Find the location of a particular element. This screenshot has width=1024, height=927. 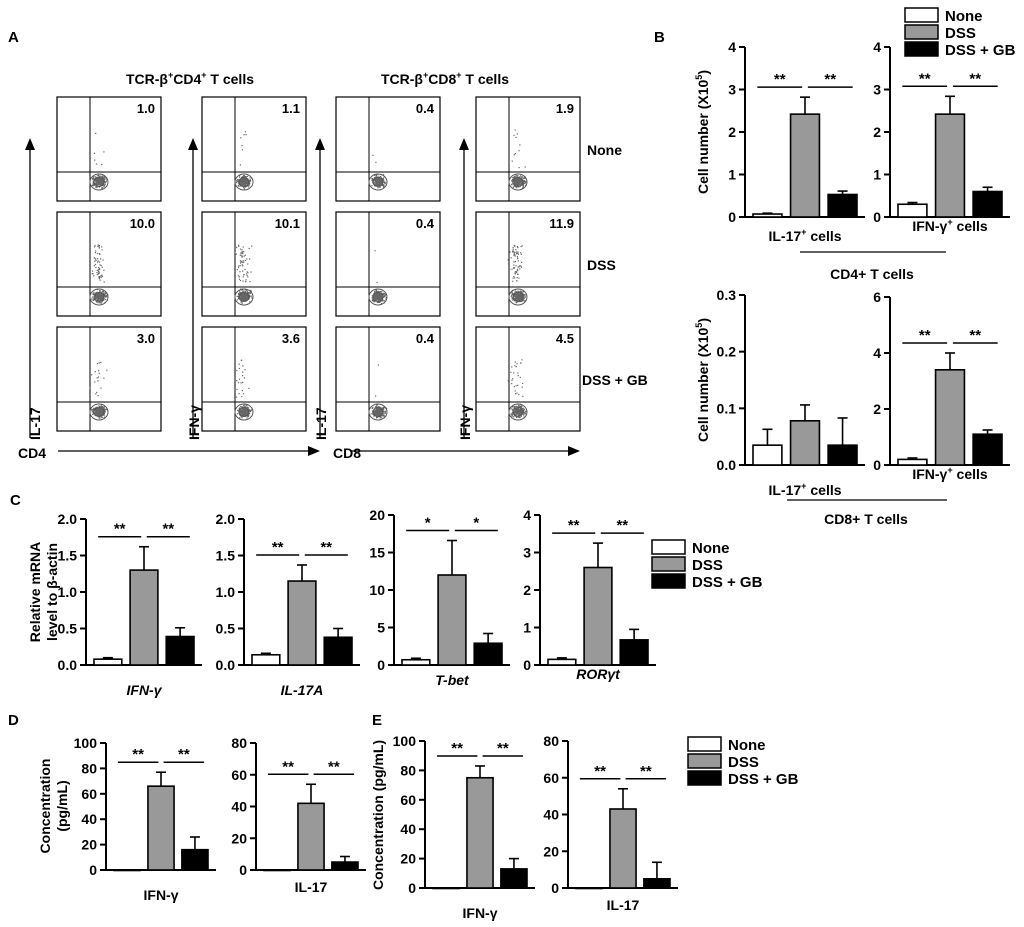

quadrant-value: 1.9 is located at coordinates (565, 108).